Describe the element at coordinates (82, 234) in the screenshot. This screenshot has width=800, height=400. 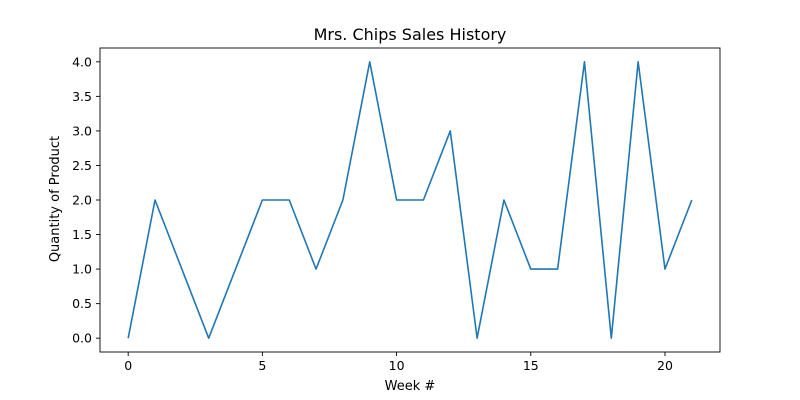
I see `y-tick-label: 1.5` at that location.